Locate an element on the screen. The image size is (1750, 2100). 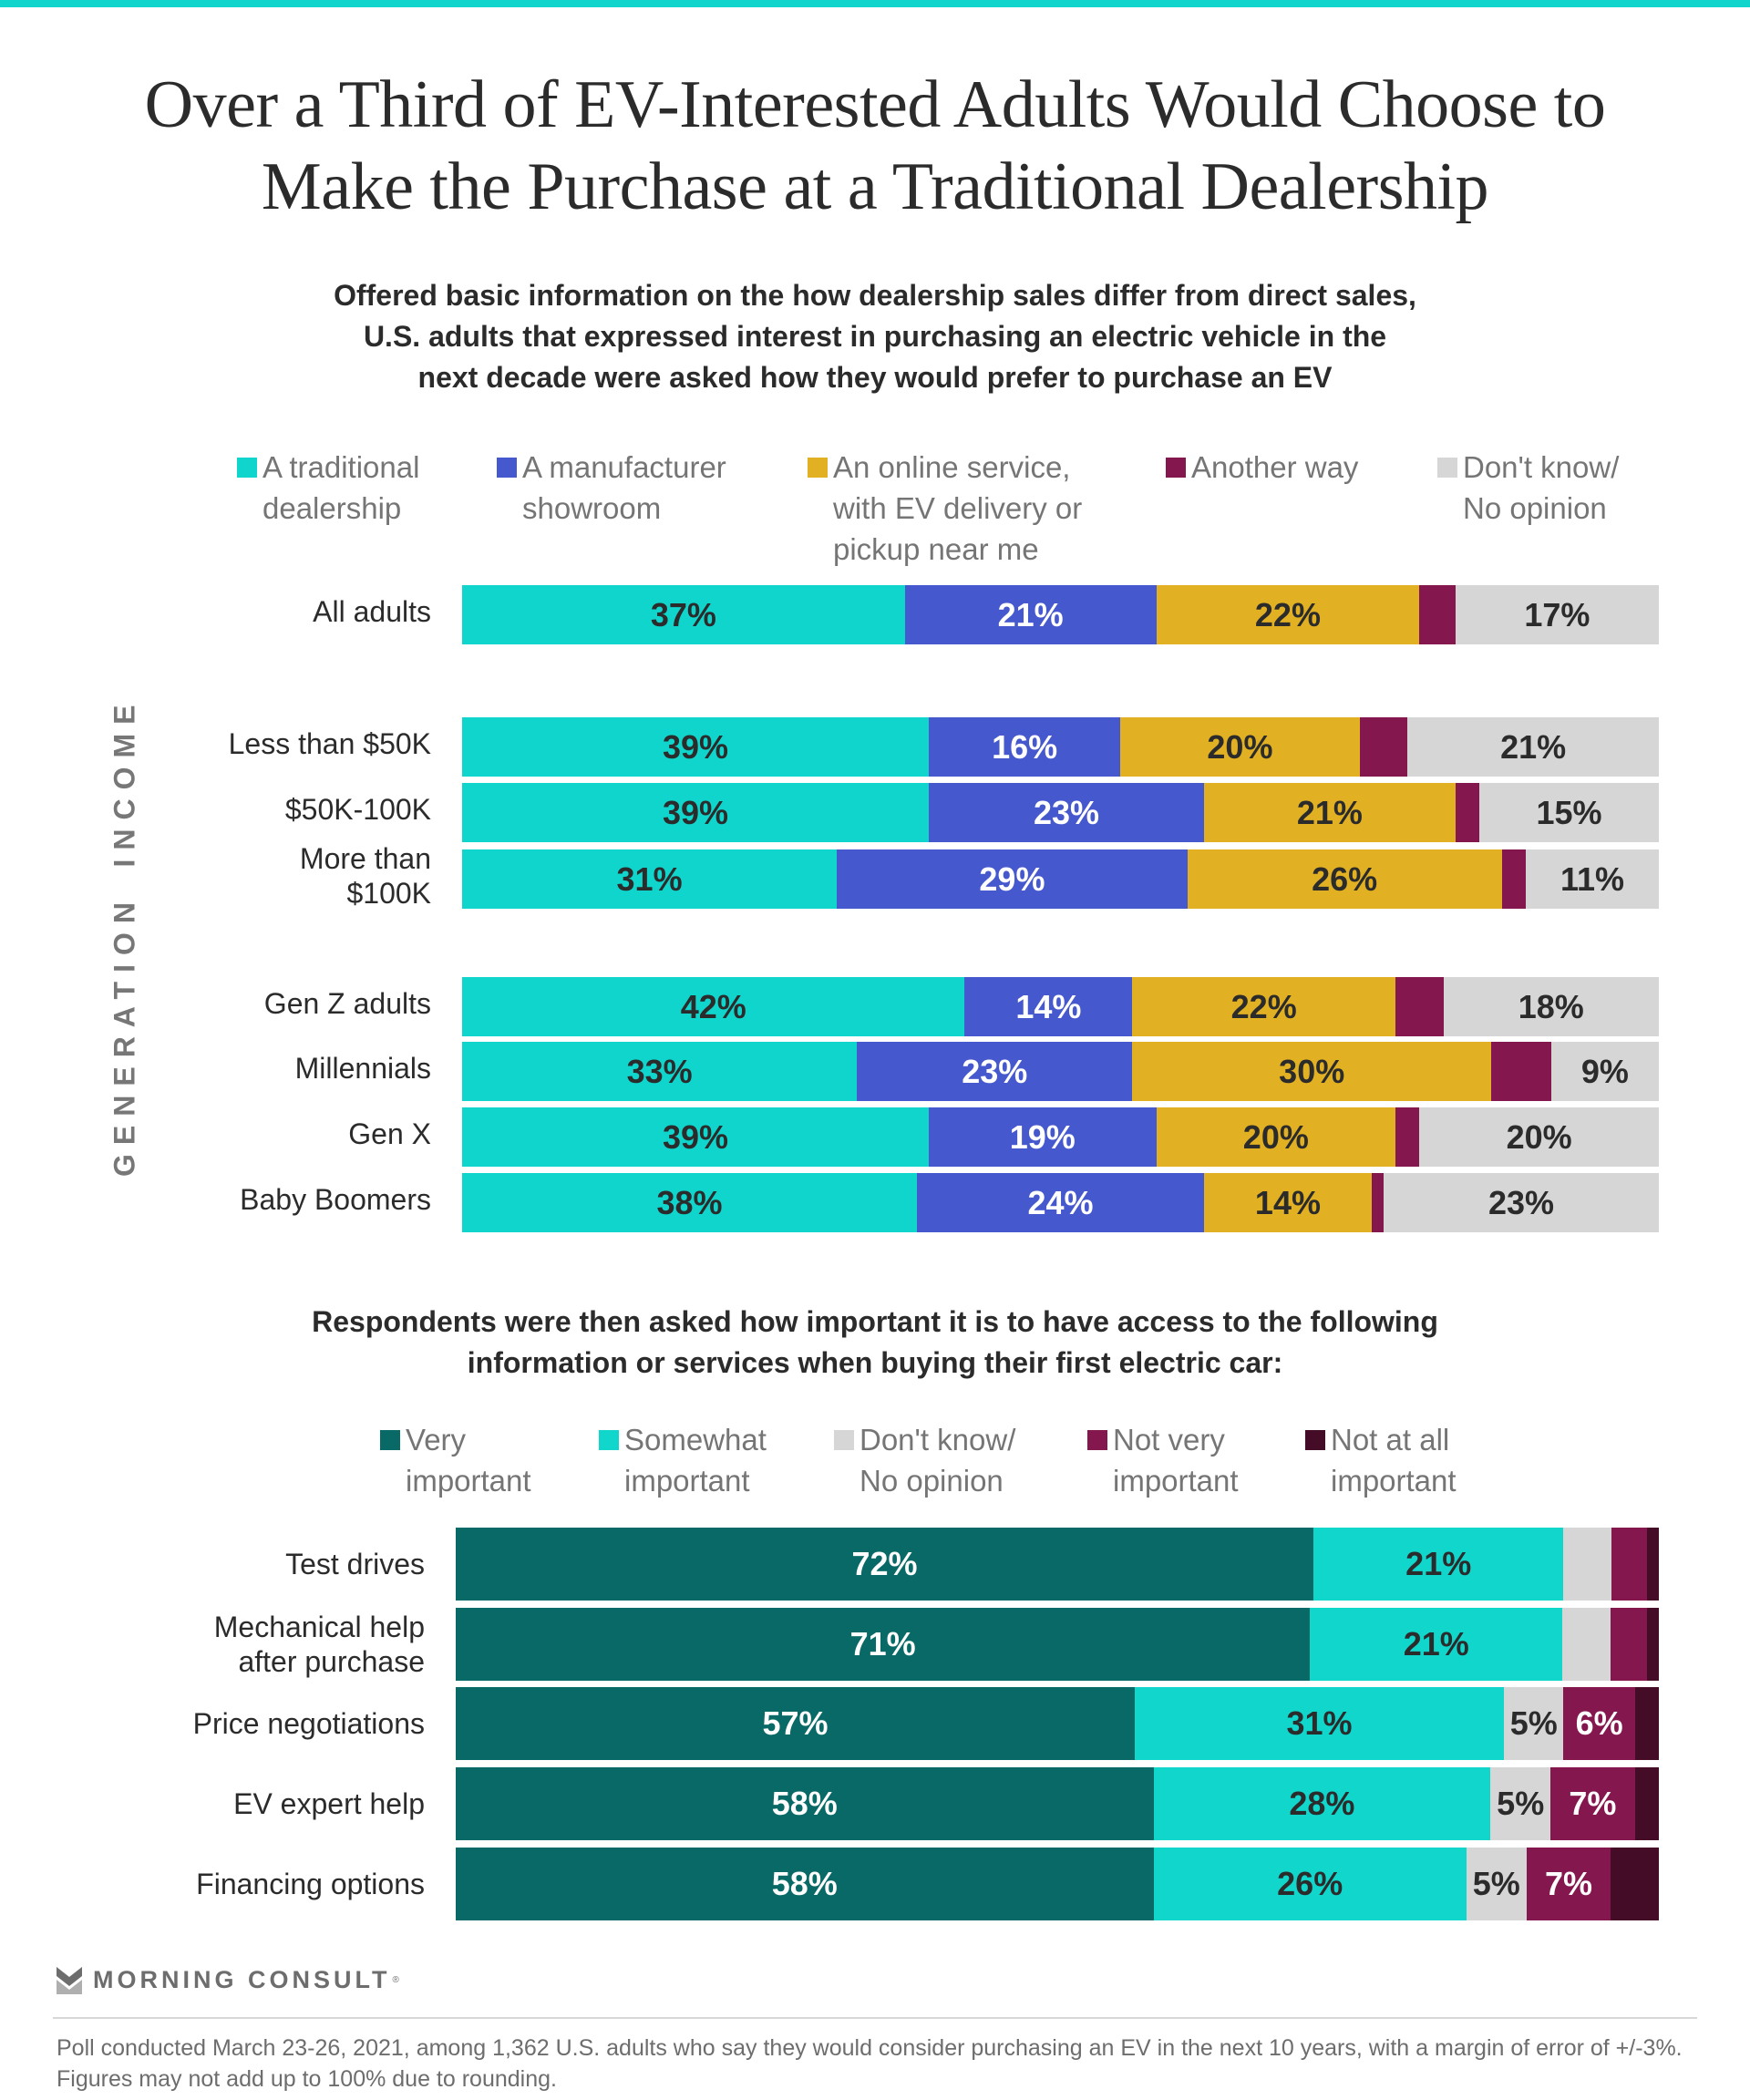
bar-segment-don-t-know-no-opinion is located at coordinates (1587, 1564).